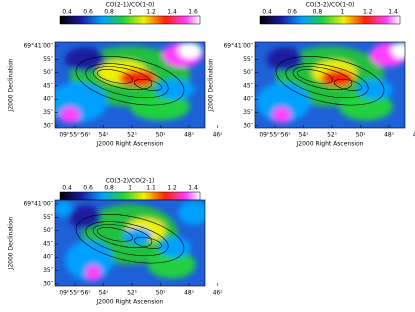  Describe the element at coordinates (151, 188) in the screenshot. I see `colorbar-tick-label: 1.1` at that location.